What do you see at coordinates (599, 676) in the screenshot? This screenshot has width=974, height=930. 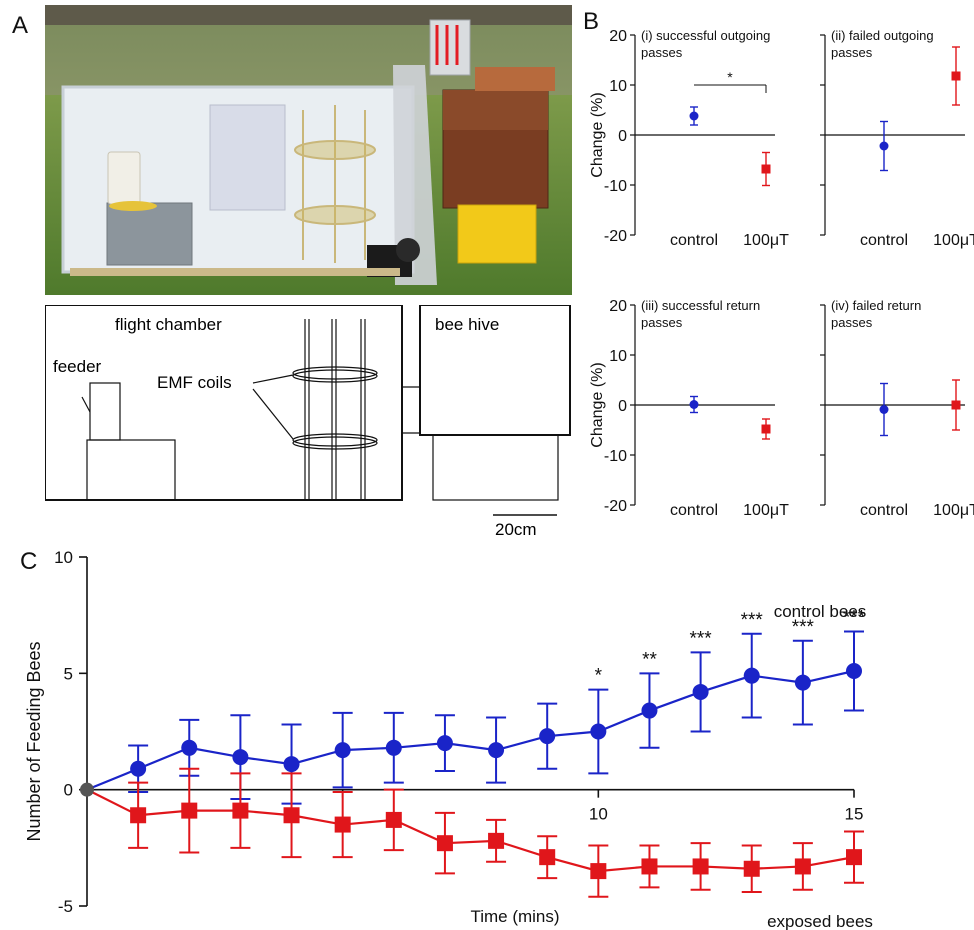 I see `significance-stars: *` at bounding box center [599, 676].